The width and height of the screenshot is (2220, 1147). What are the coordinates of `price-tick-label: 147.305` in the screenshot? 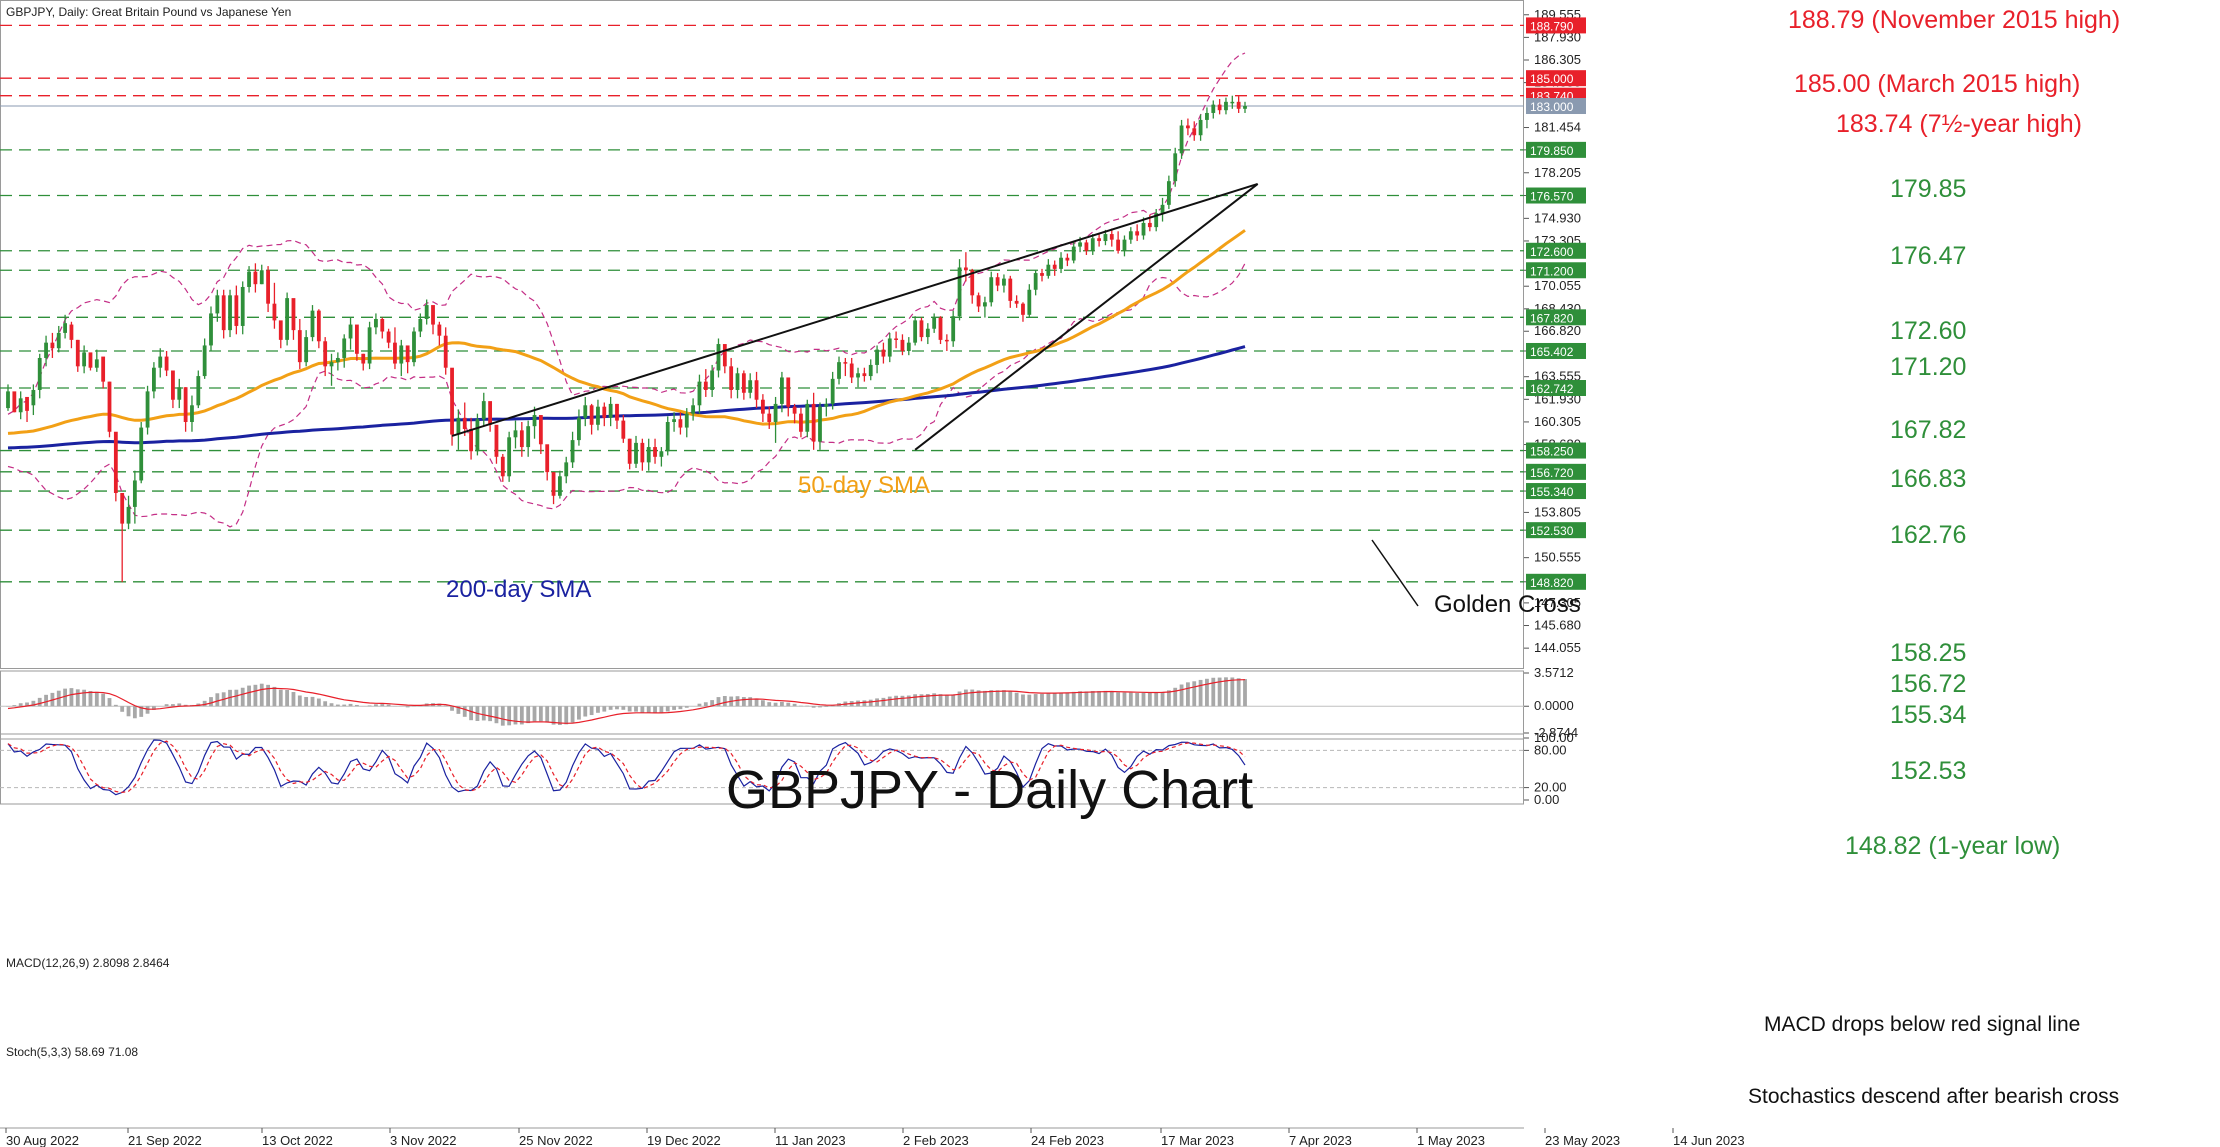 It's located at (1557, 602).